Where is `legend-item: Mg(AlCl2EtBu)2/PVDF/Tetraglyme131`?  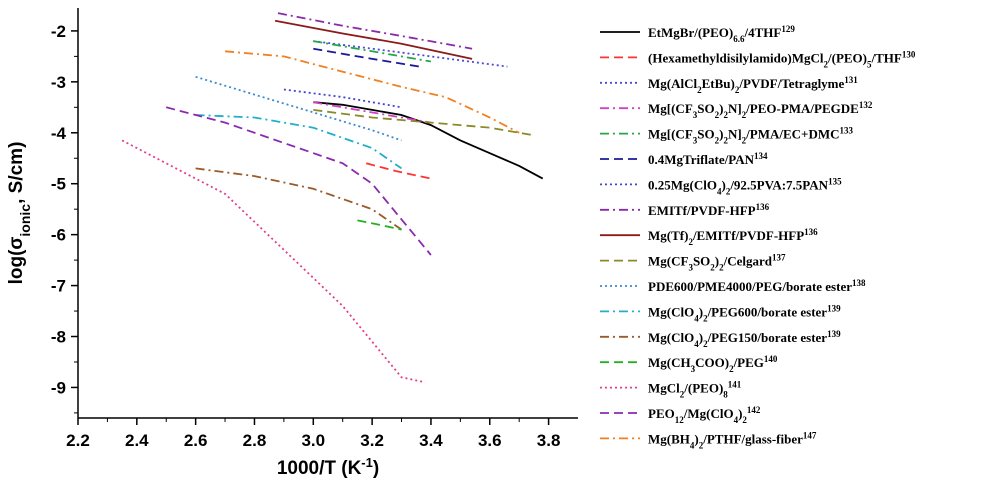
legend-item: Mg(AlCl2EtBu)2/PVDF/Tetraglyme131 is located at coordinates (729, 85).